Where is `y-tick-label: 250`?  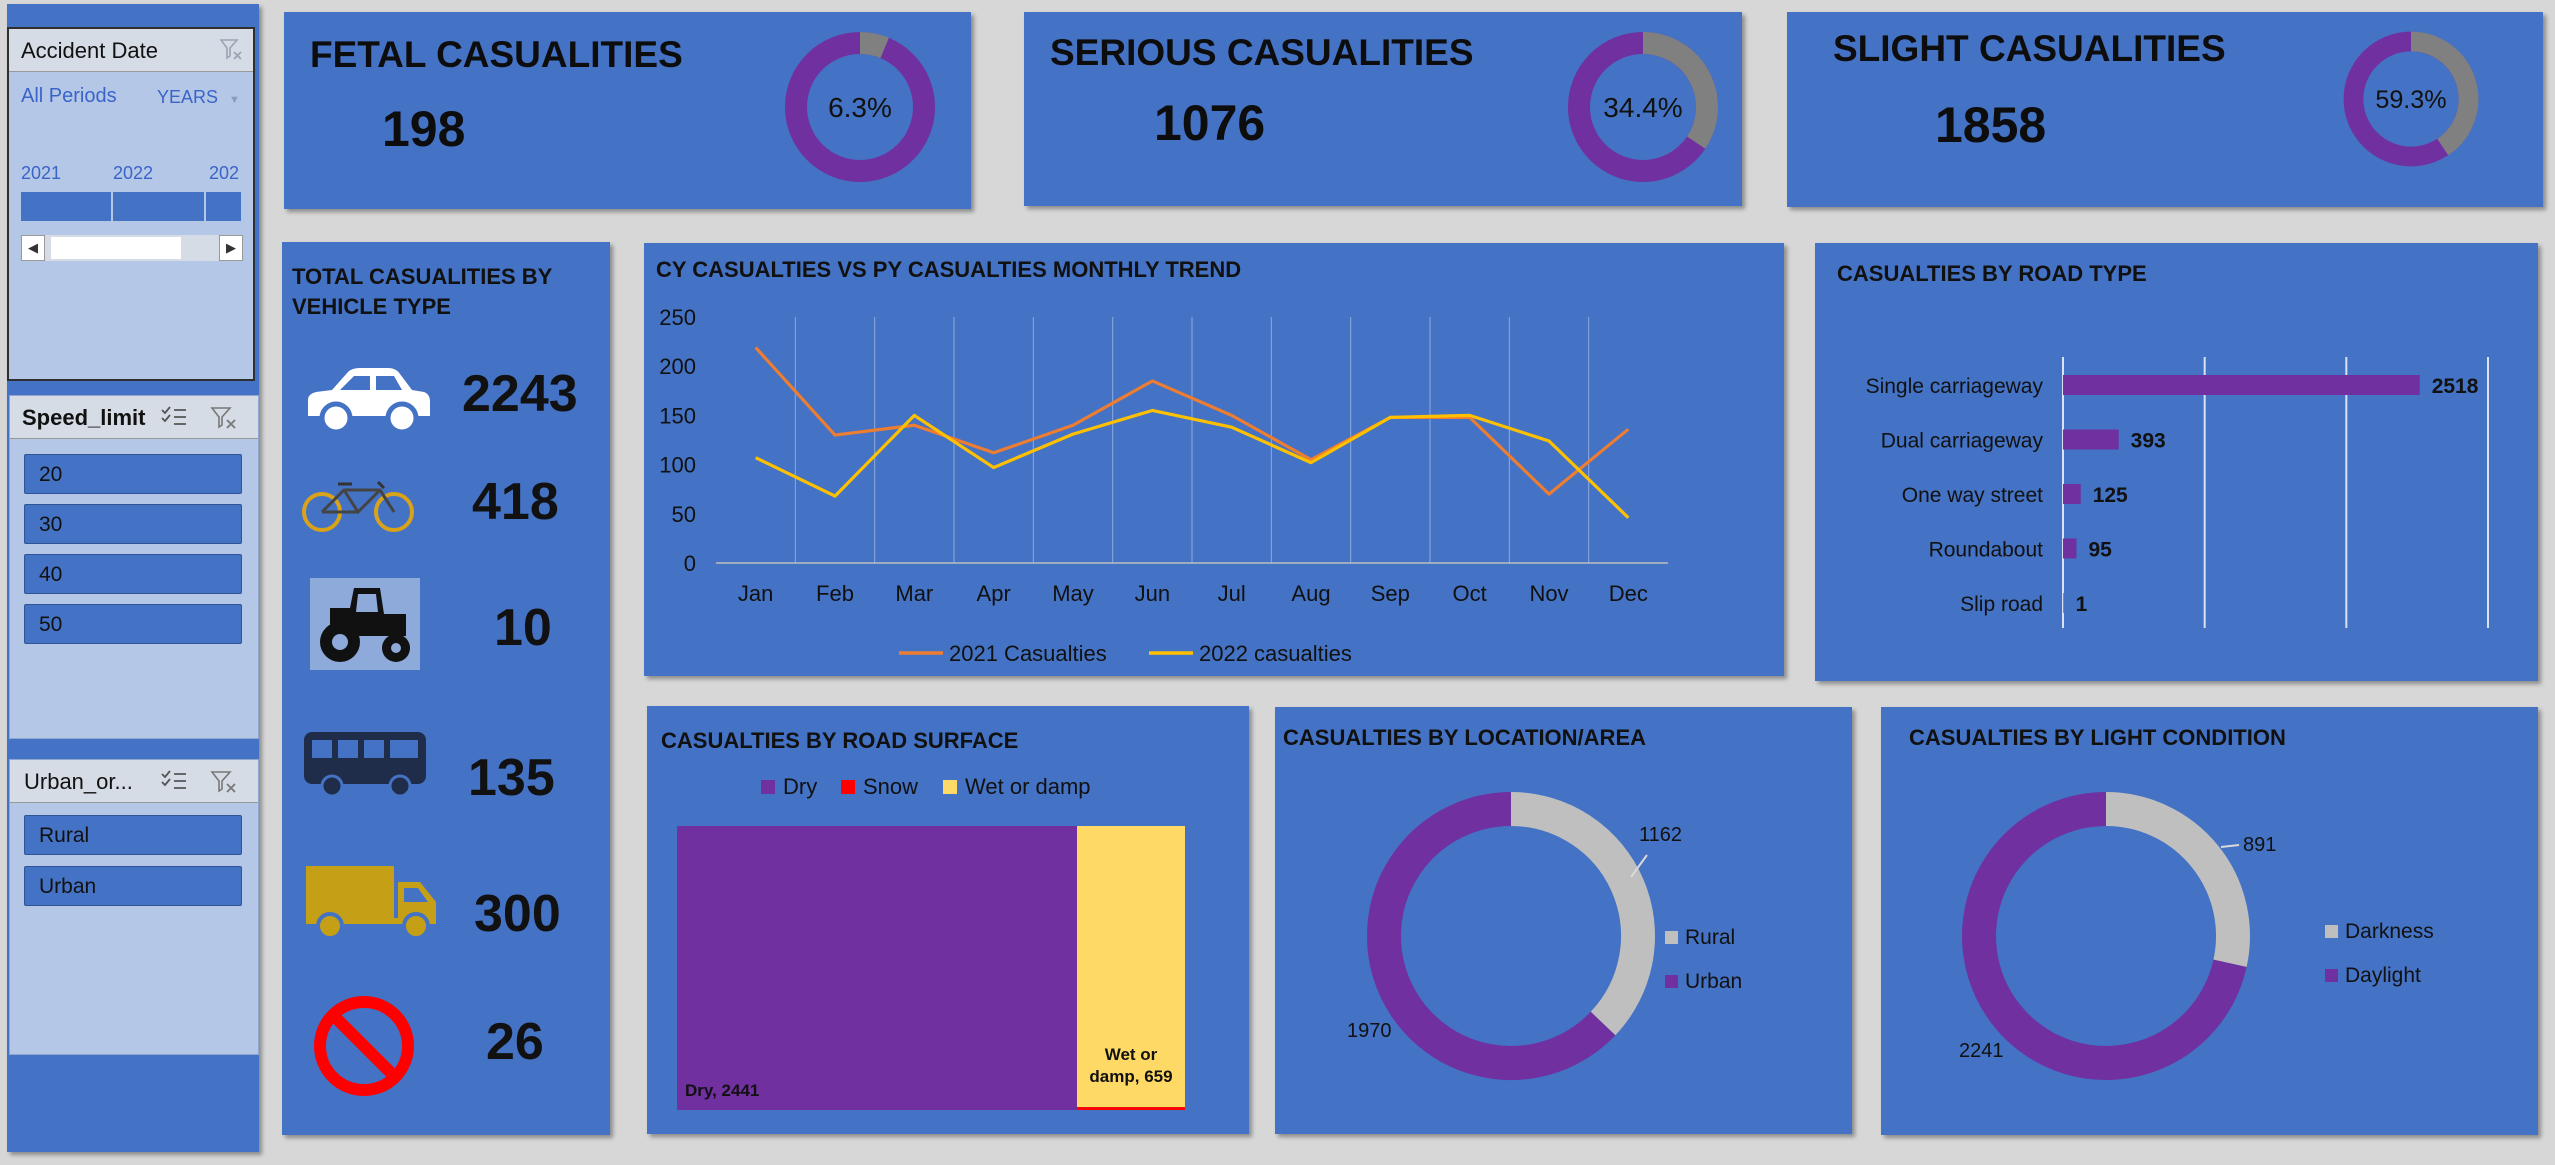 y-tick-label: 250 is located at coordinates (677, 317).